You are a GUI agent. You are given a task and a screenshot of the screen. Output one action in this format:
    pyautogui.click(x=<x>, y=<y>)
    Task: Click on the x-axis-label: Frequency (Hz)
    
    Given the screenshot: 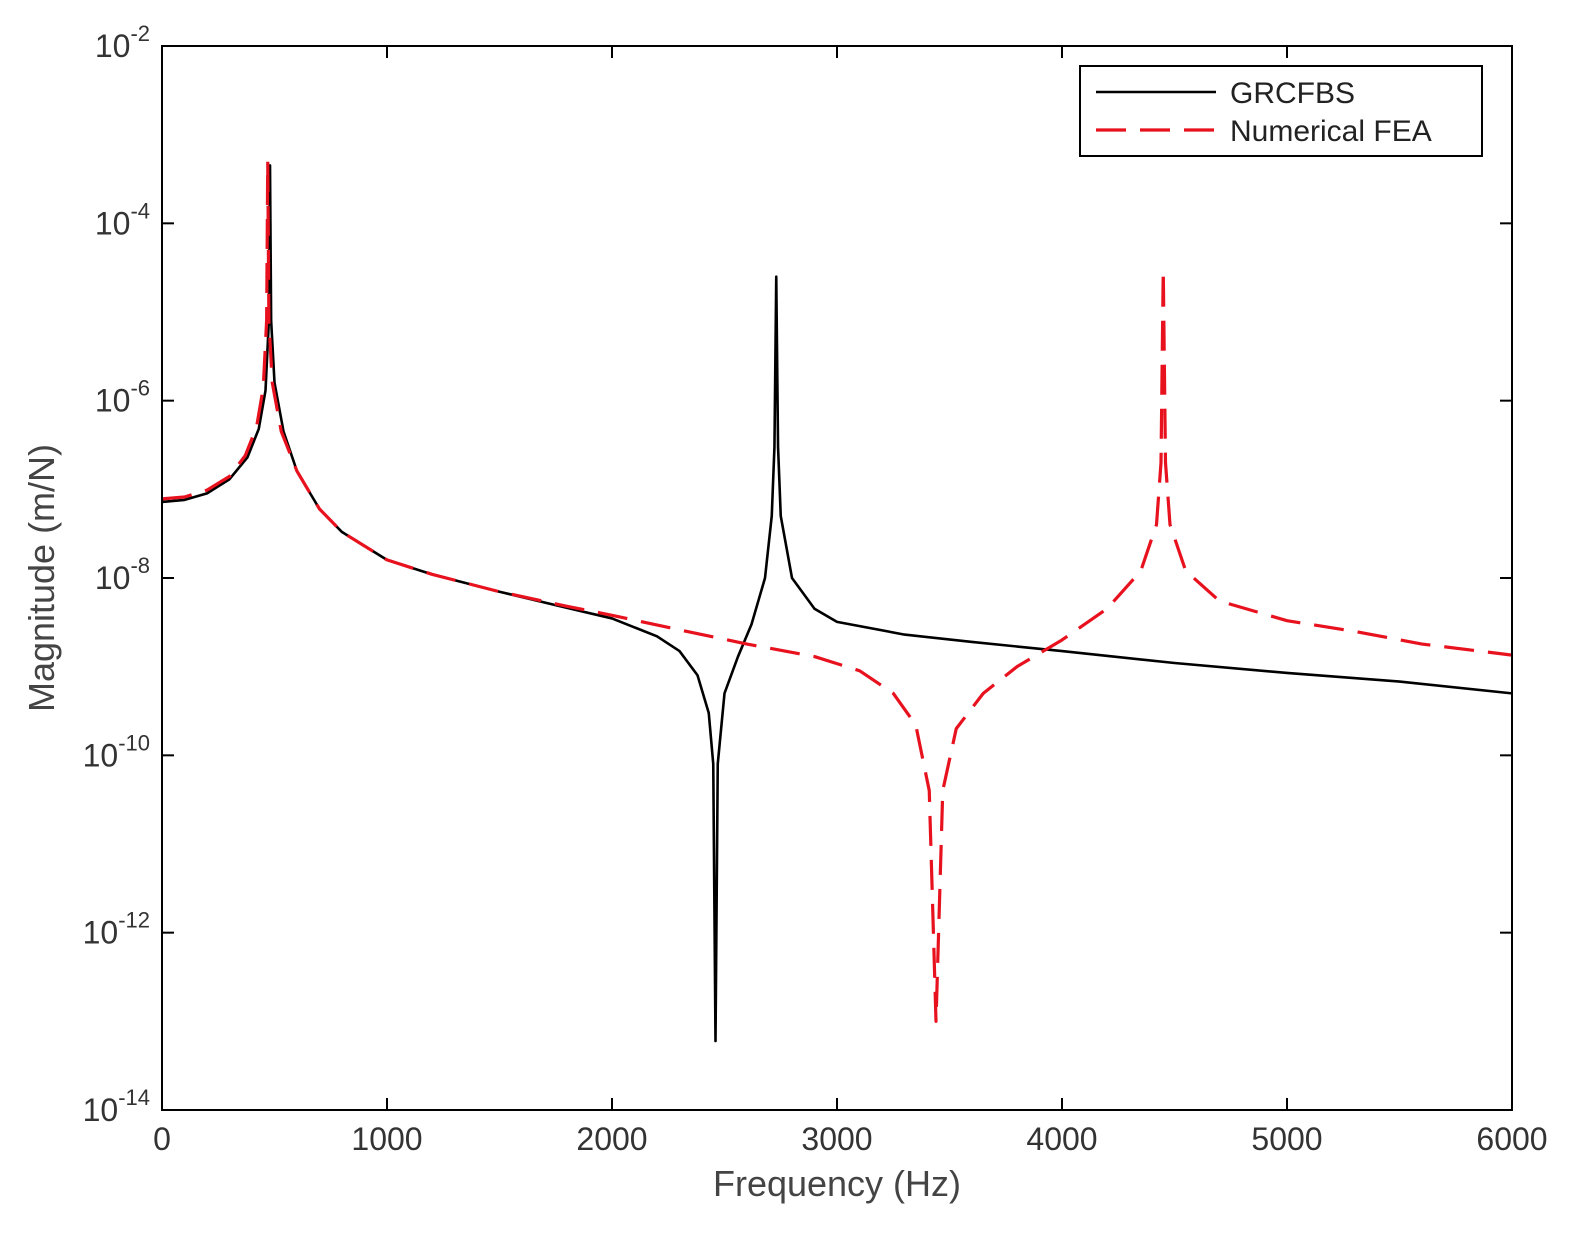 What is the action you would take?
    pyautogui.click(x=837, y=1183)
    